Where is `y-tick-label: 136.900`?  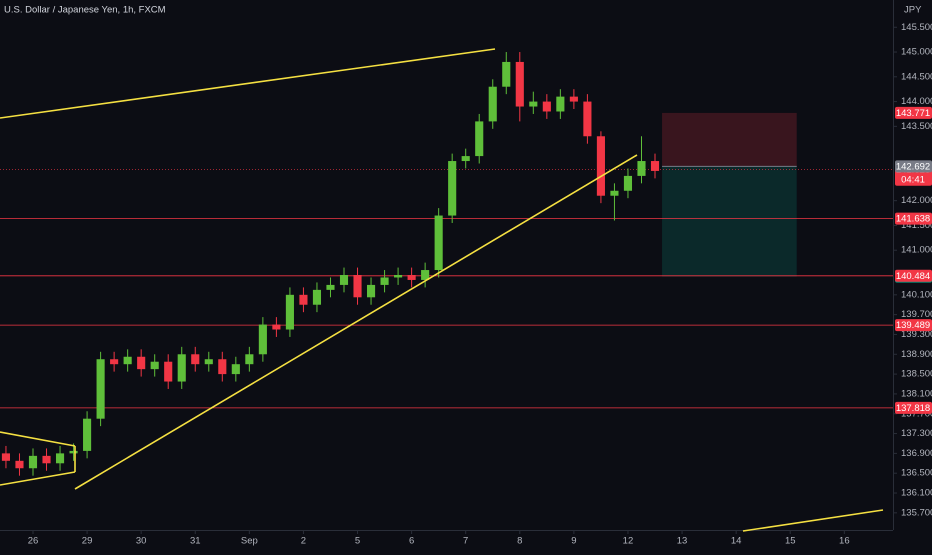 y-tick-label: 136.900 is located at coordinates (916, 453).